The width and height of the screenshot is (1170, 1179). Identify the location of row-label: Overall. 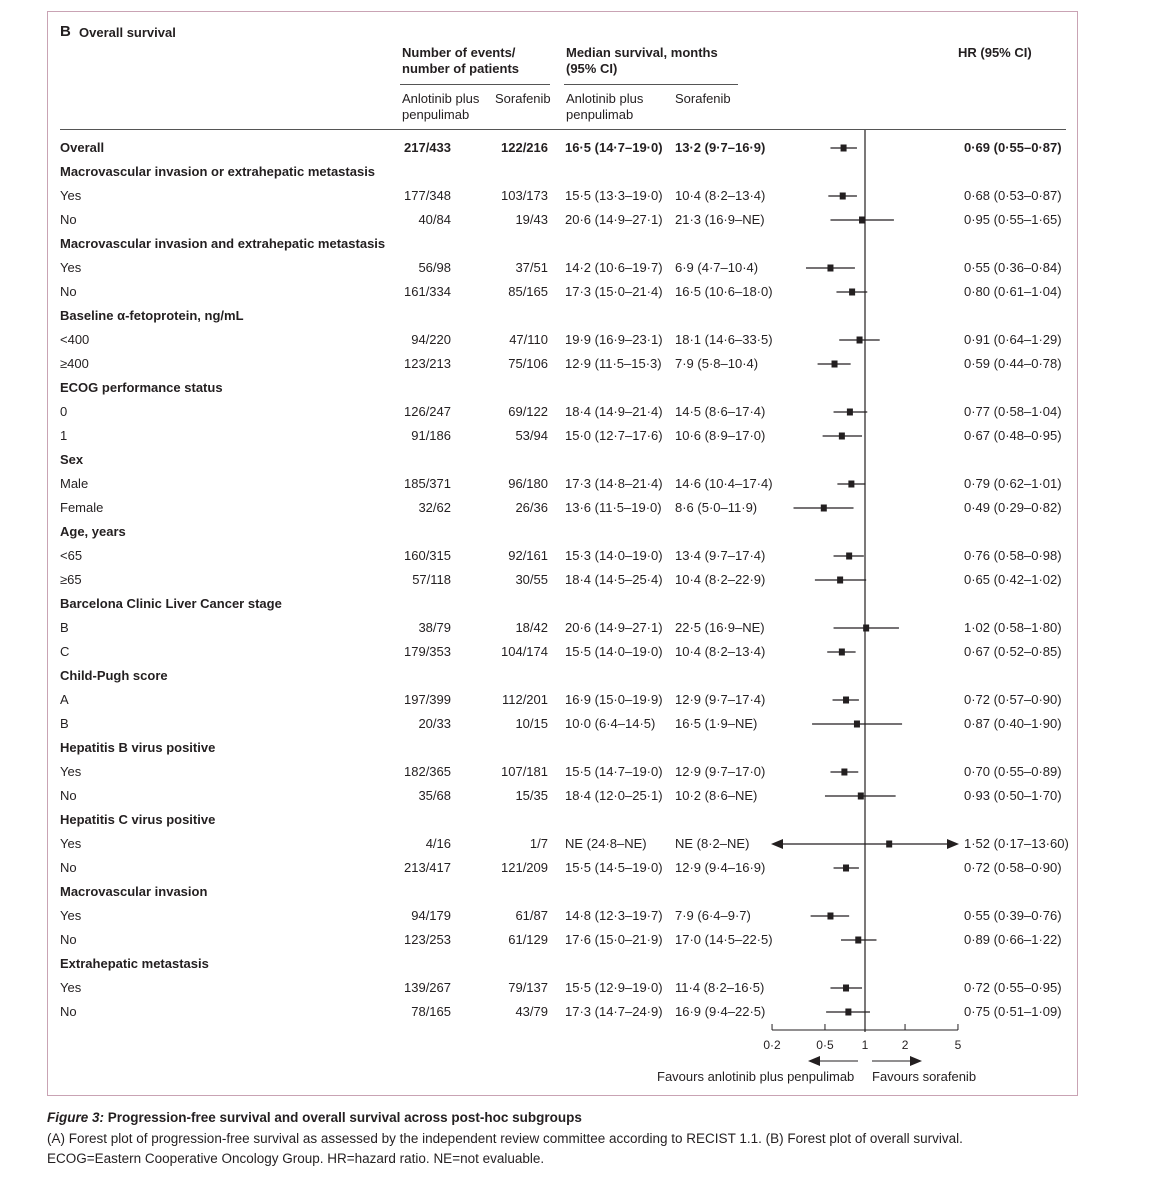
(82, 147).